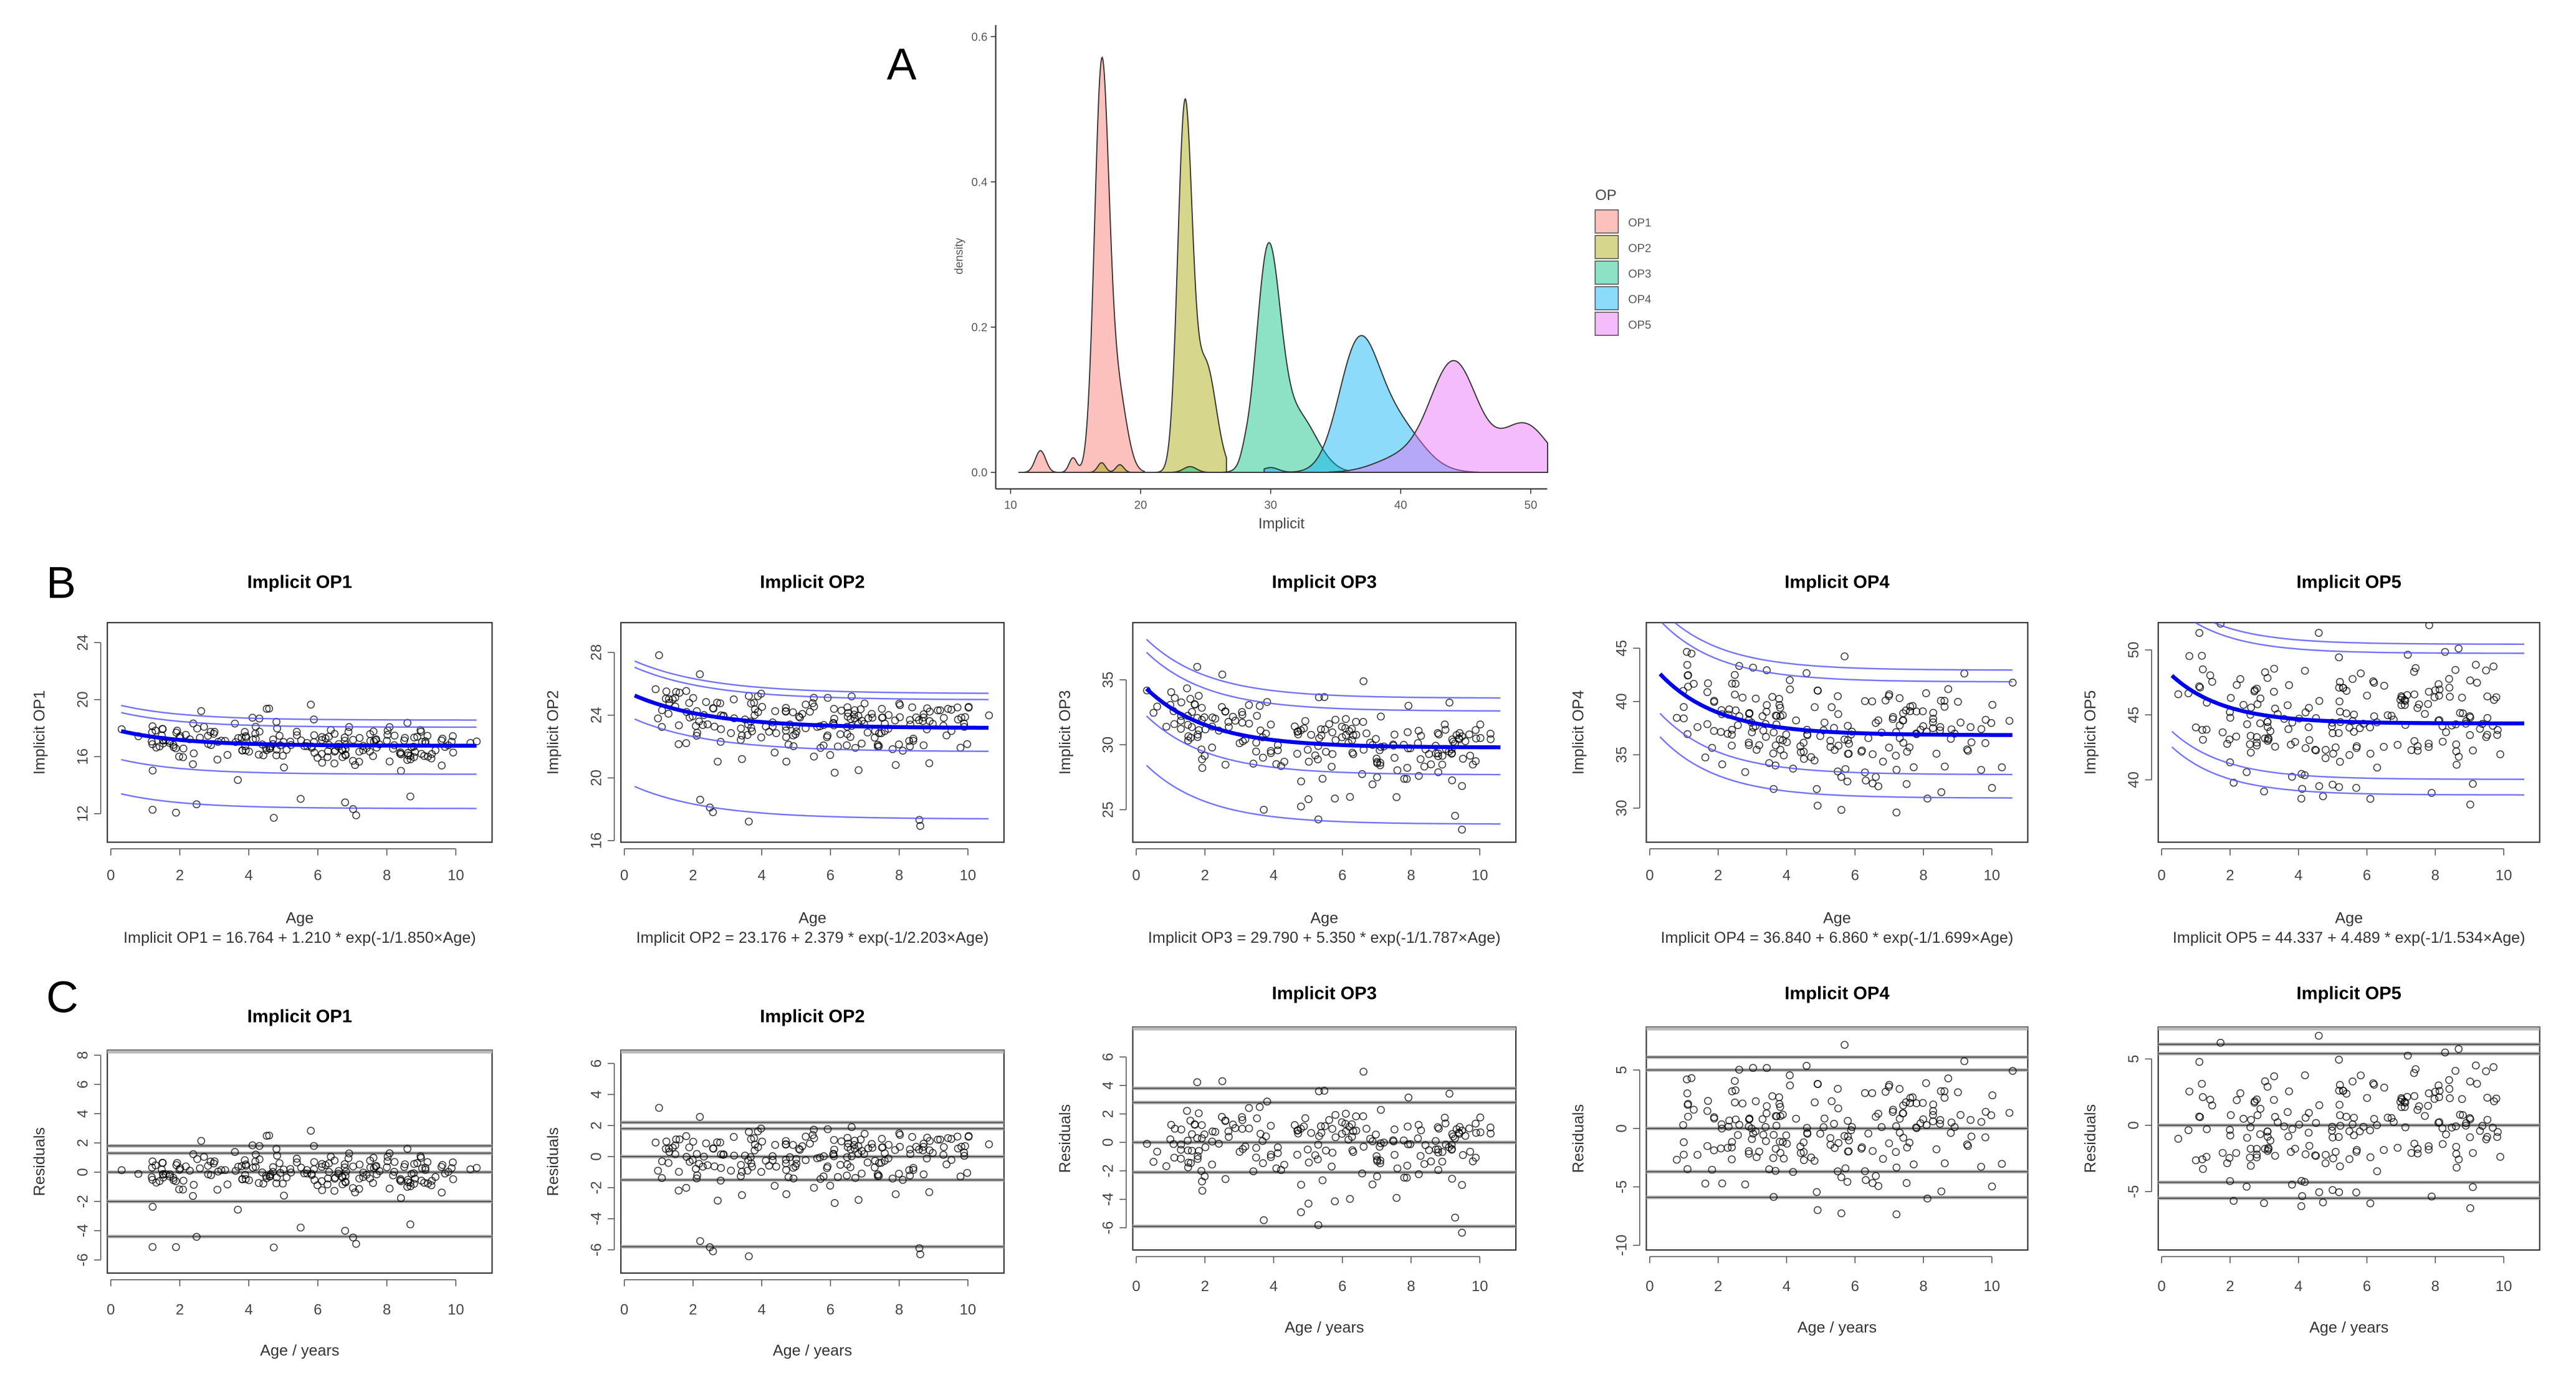 The width and height of the screenshot is (2576, 1379). I want to click on x-axis-label: Implicit, so click(1281, 523).